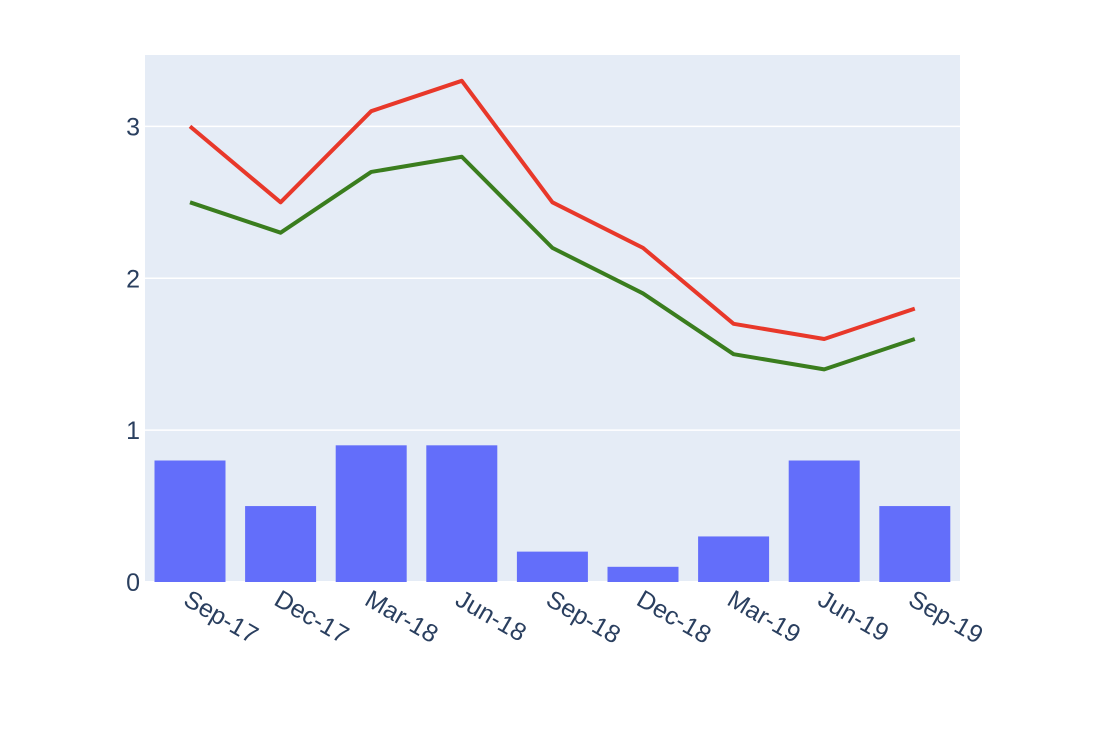 The height and width of the screenshot is (731, 1104). I want to click on x-tick-label: Sep-18, so click(583, 617).